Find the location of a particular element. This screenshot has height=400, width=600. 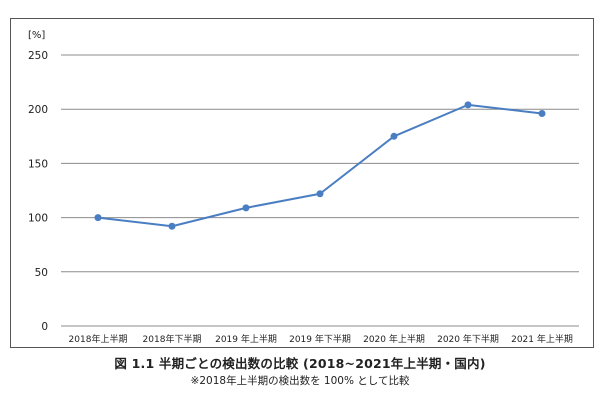

y-tick-label: 50 is located at coordinates (41, 273).